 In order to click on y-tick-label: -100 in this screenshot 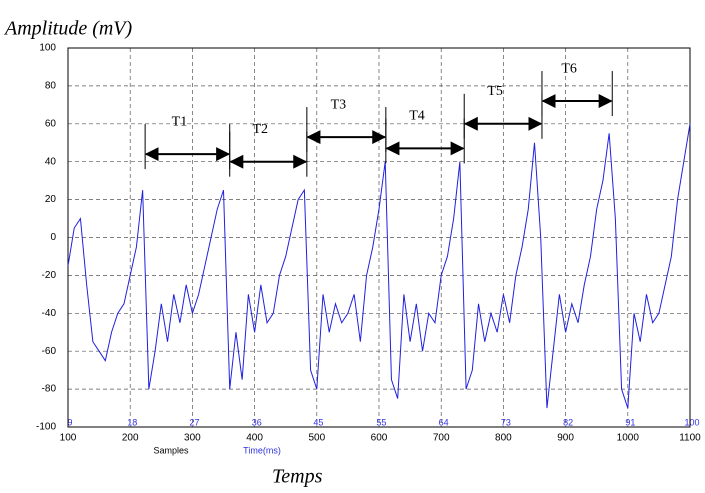, I will do `click(46, 427)`.